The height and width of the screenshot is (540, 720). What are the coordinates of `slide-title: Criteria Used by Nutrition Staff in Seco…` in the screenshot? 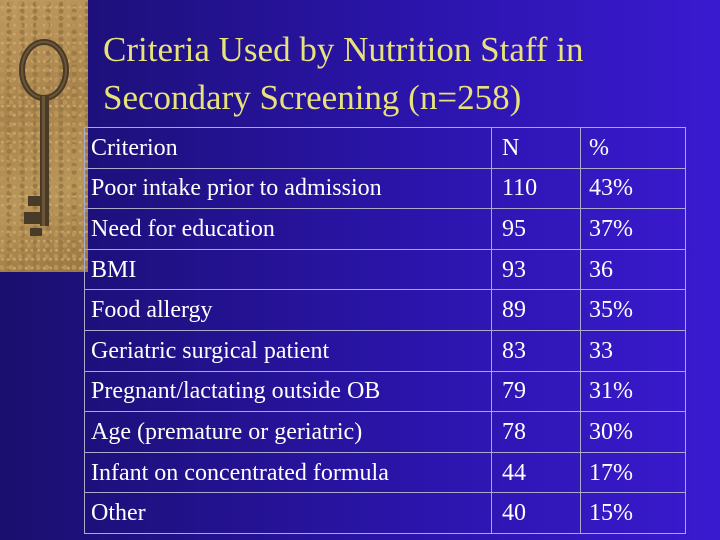 It's located at (403, 74).